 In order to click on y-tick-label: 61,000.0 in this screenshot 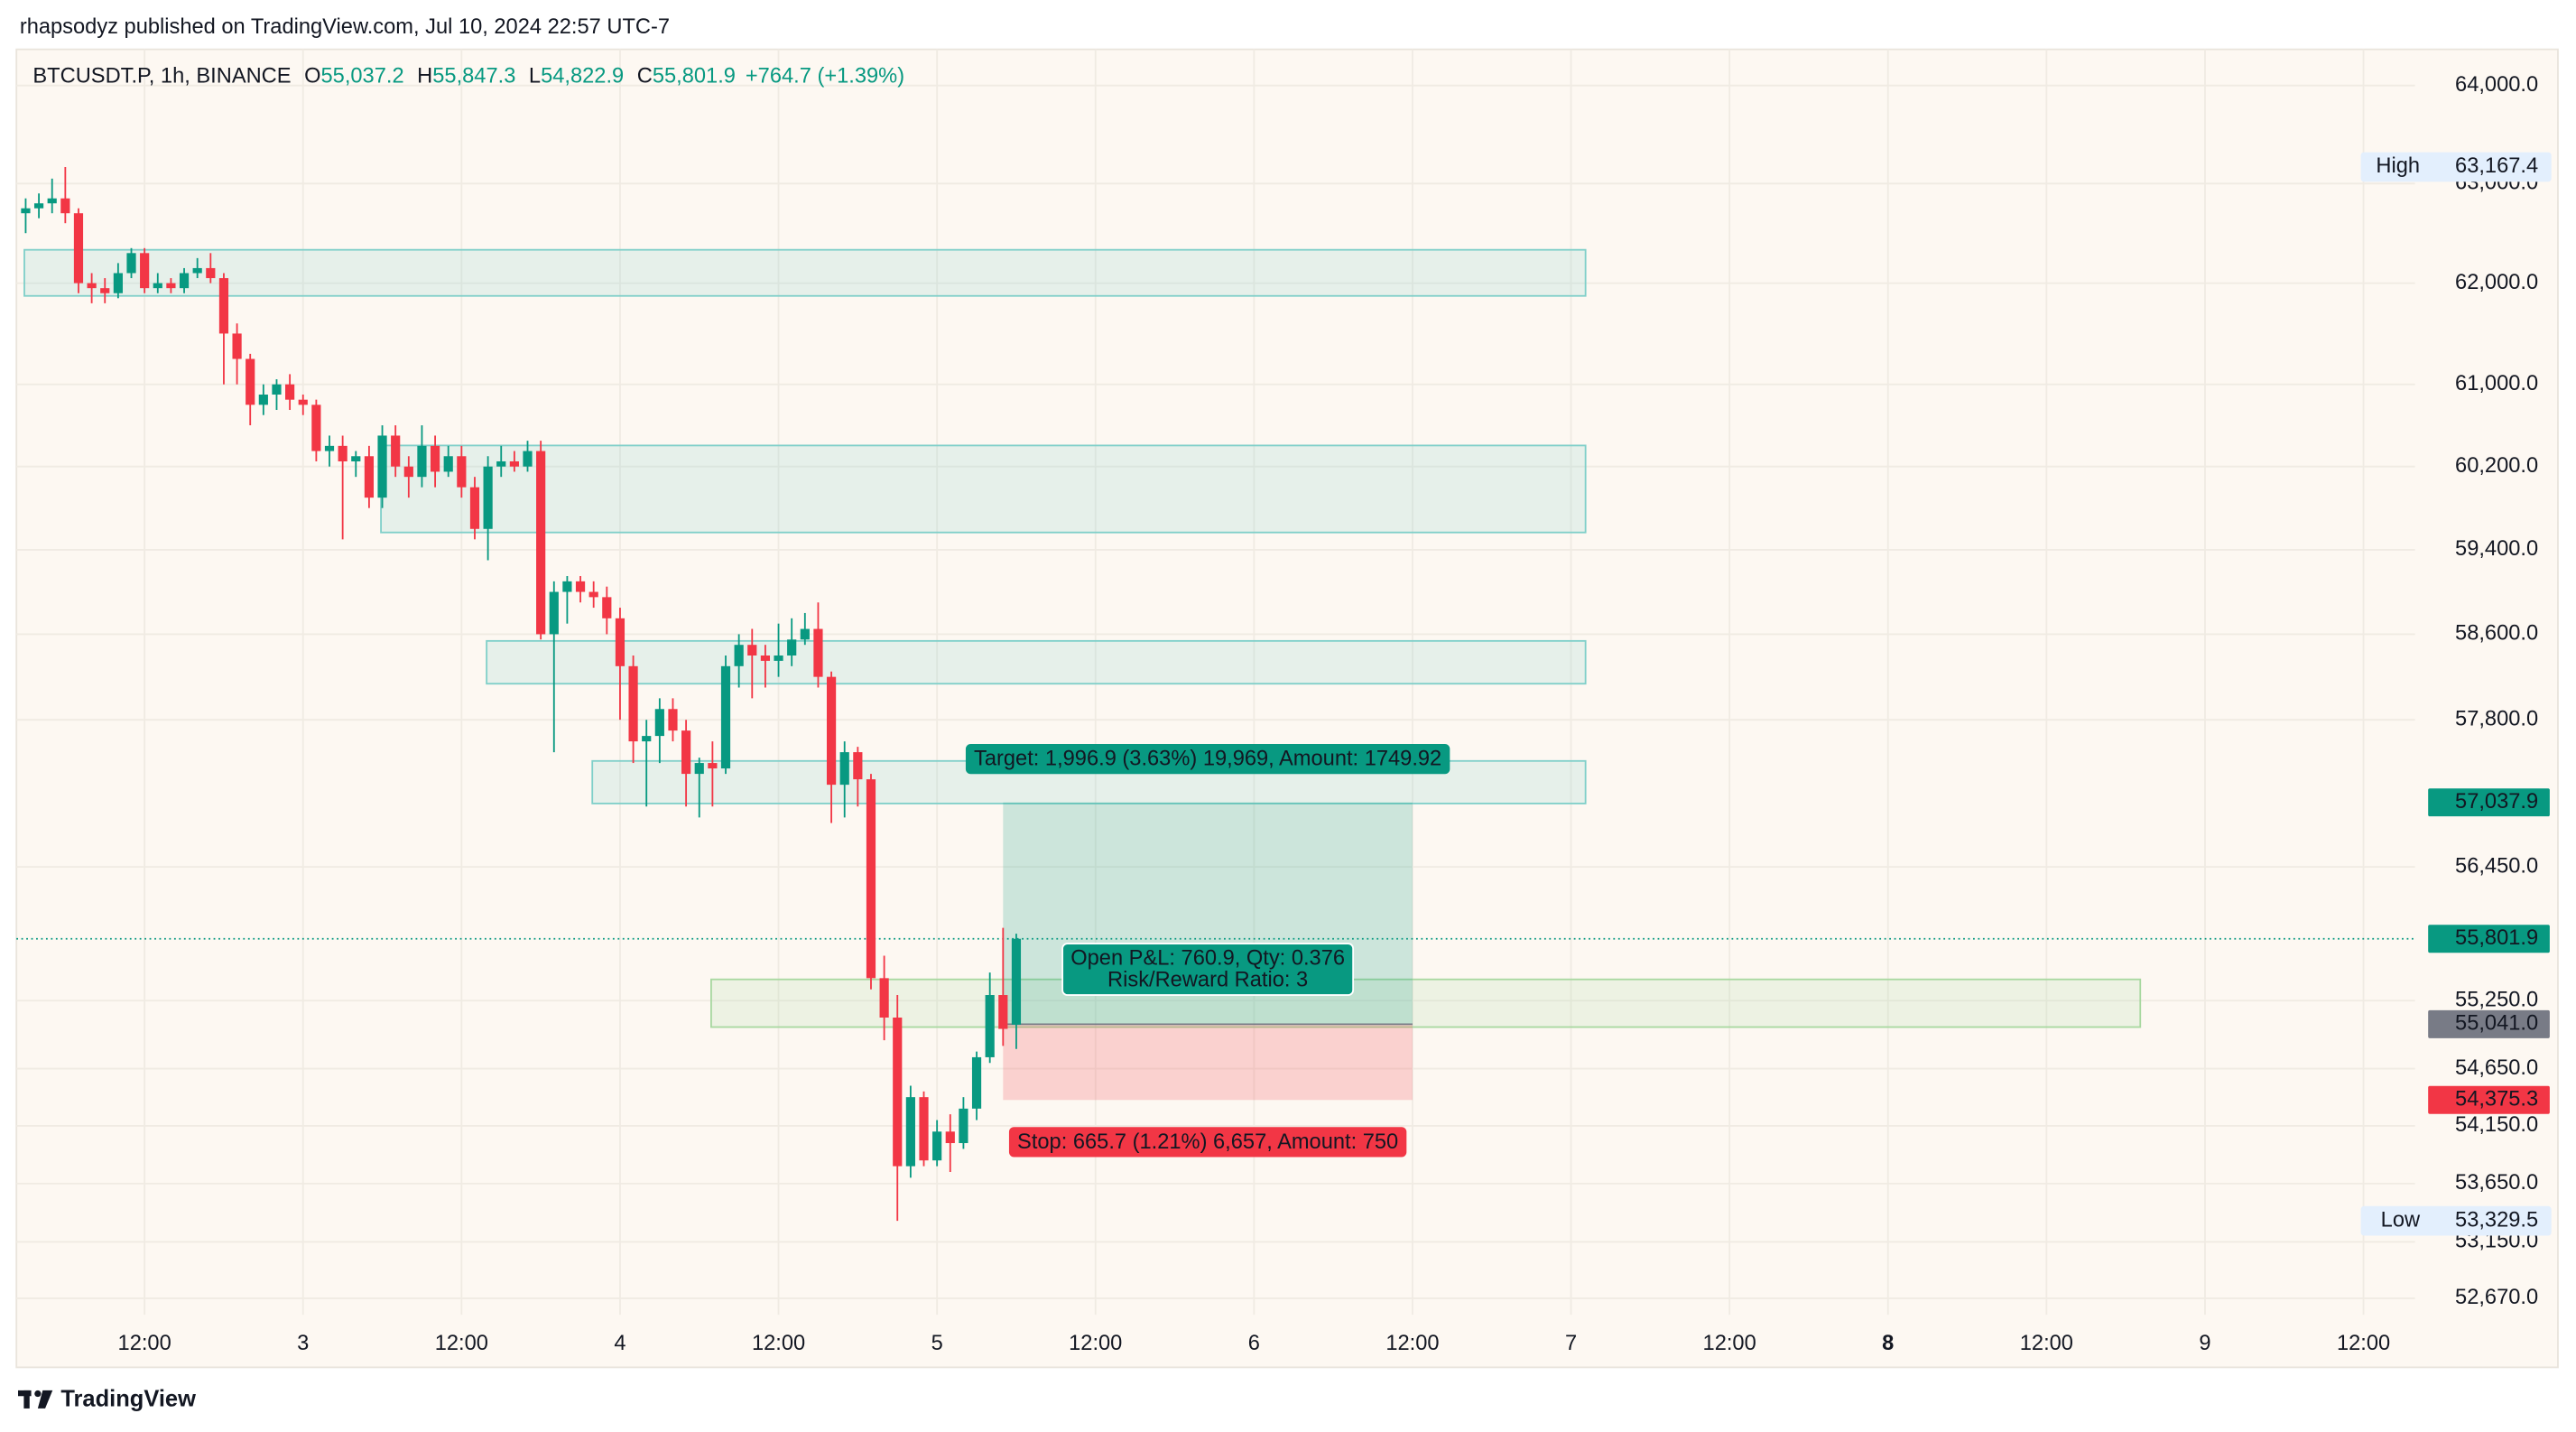, I will do `click(2496, 384)`.